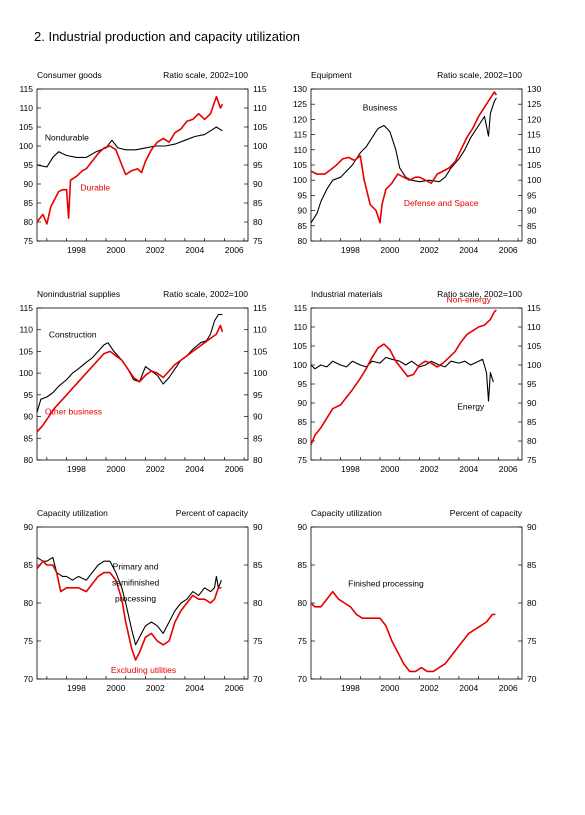 The height and width of the screenshot is (815, 585). Describe the element at coordinates (67, 137) in the screenshot. I see `series-label: Nondurable` at that location.